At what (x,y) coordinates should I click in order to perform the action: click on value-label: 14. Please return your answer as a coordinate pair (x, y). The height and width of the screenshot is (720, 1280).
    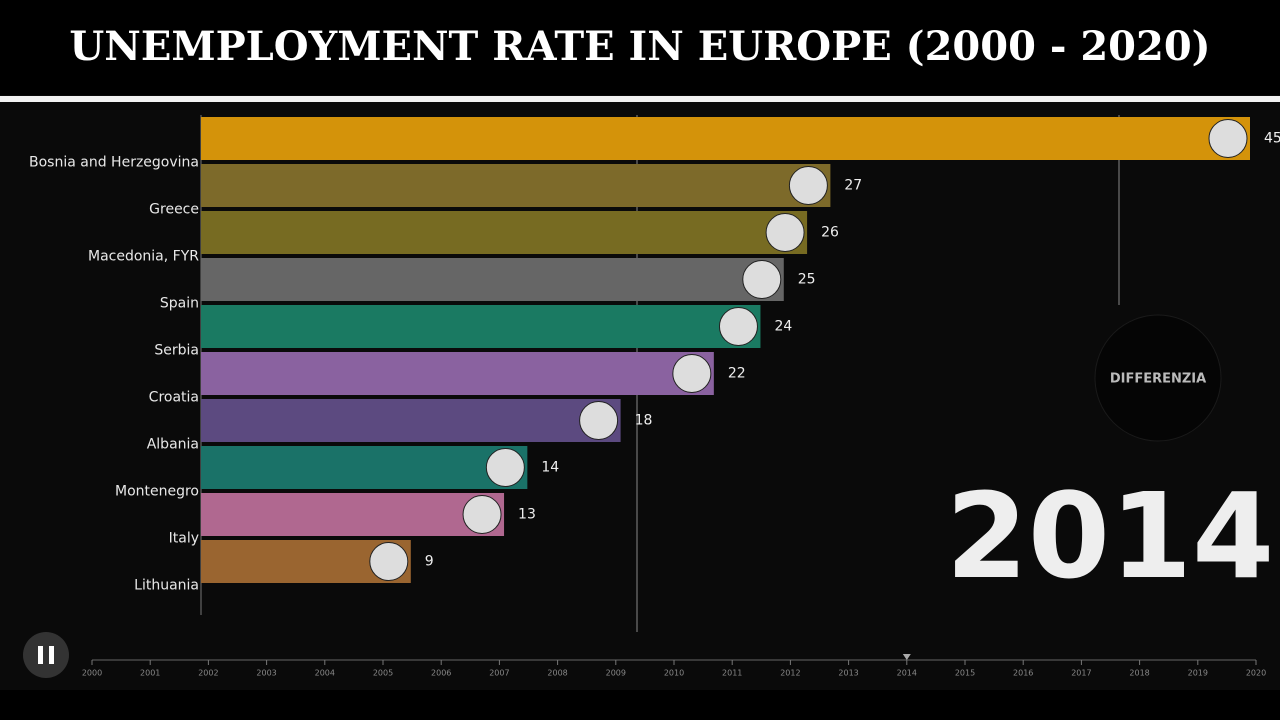
    Looking at the image, I should click on (550, 468).